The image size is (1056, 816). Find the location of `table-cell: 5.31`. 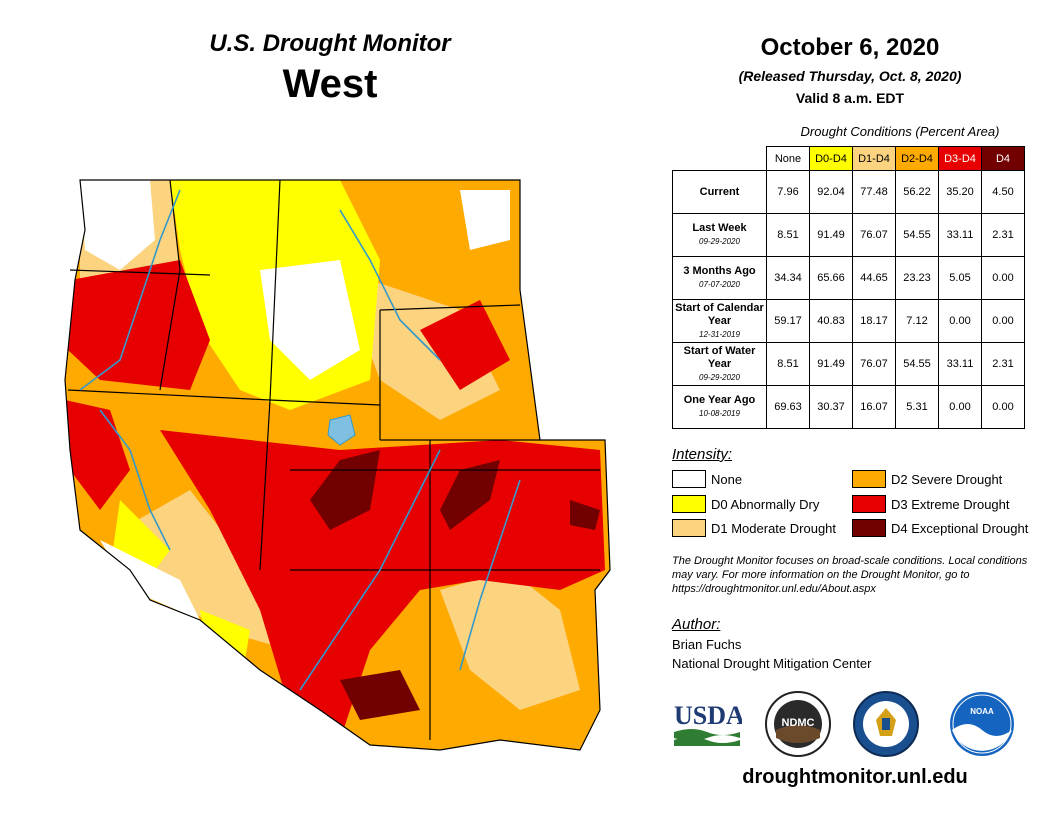

table-cell: 5.31 is located at coordinates (917, 407).